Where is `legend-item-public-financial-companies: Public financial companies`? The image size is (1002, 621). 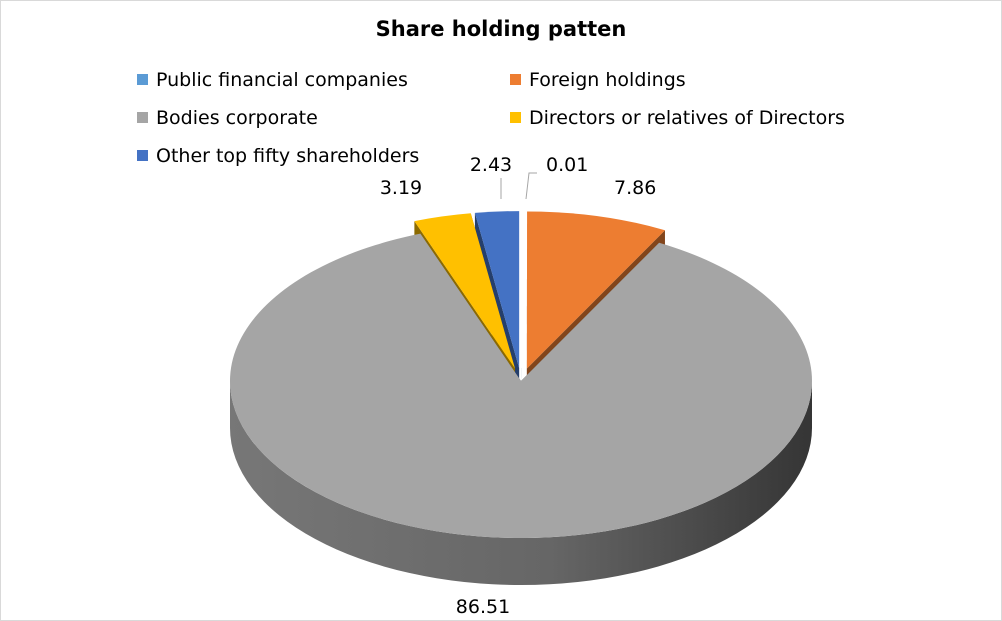 legend-item-public-financial-companies: Public financial companies is located at coordinates (272, 80).